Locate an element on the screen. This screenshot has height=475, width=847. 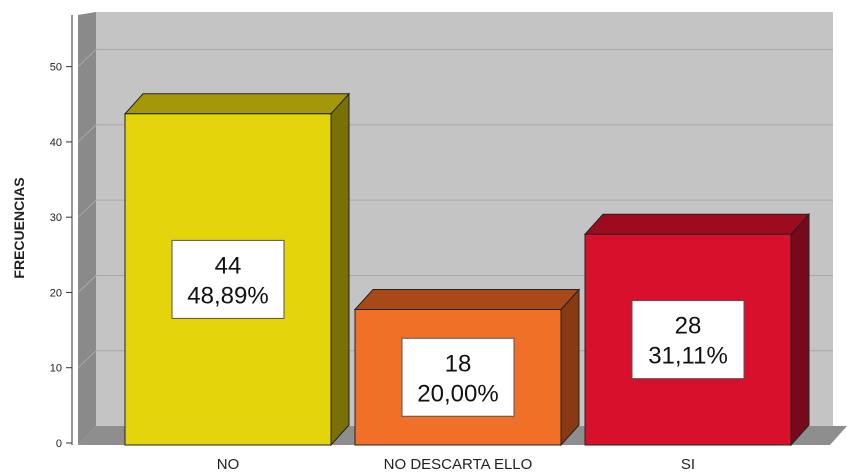
bar-3: 28 31,11% is located at coordinates (697, 329).